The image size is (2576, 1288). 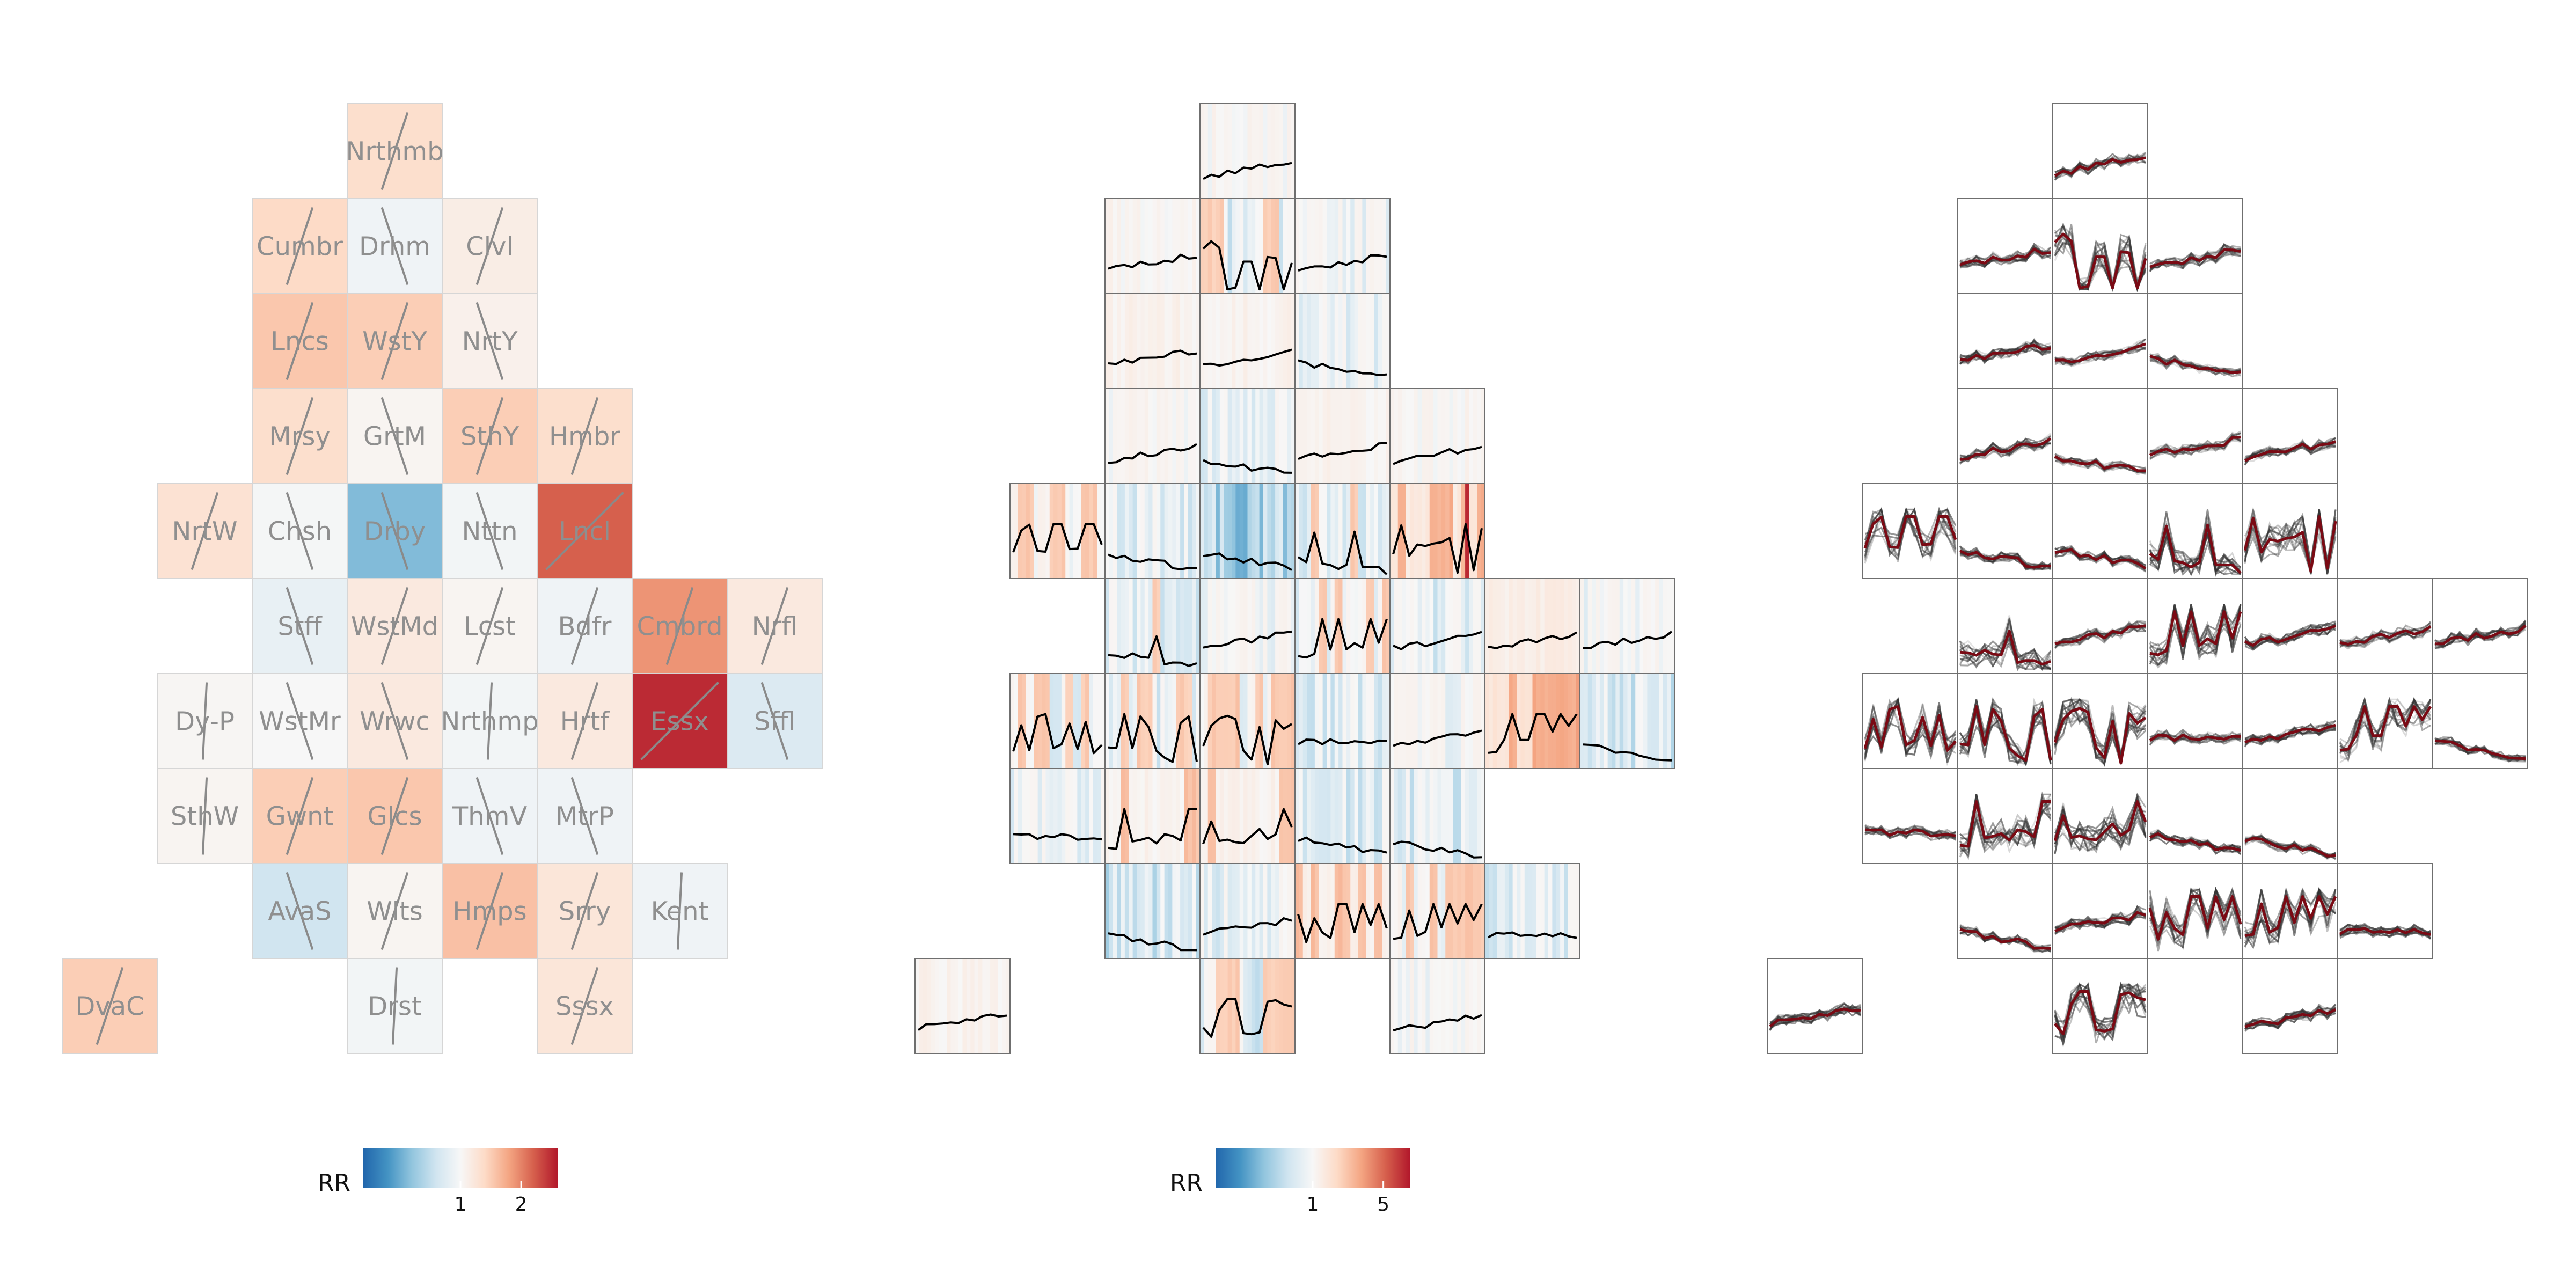 I want to click on legend-tick-label: 5, so click(x=1383, y=1205).